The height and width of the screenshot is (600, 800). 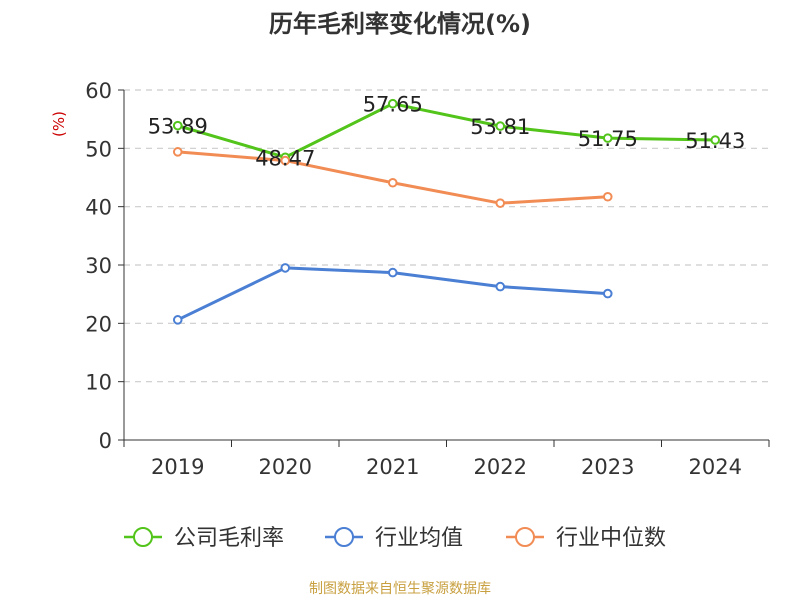 I want to click on data-label: 48.47, so click(x=285, y=158).